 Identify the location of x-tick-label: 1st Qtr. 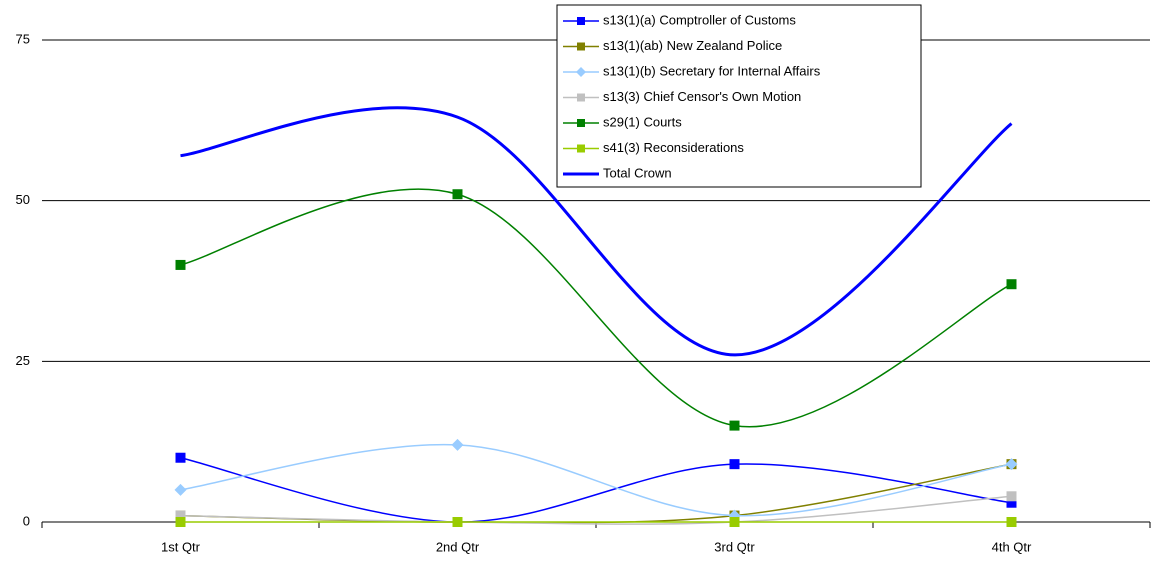
(181, 546).